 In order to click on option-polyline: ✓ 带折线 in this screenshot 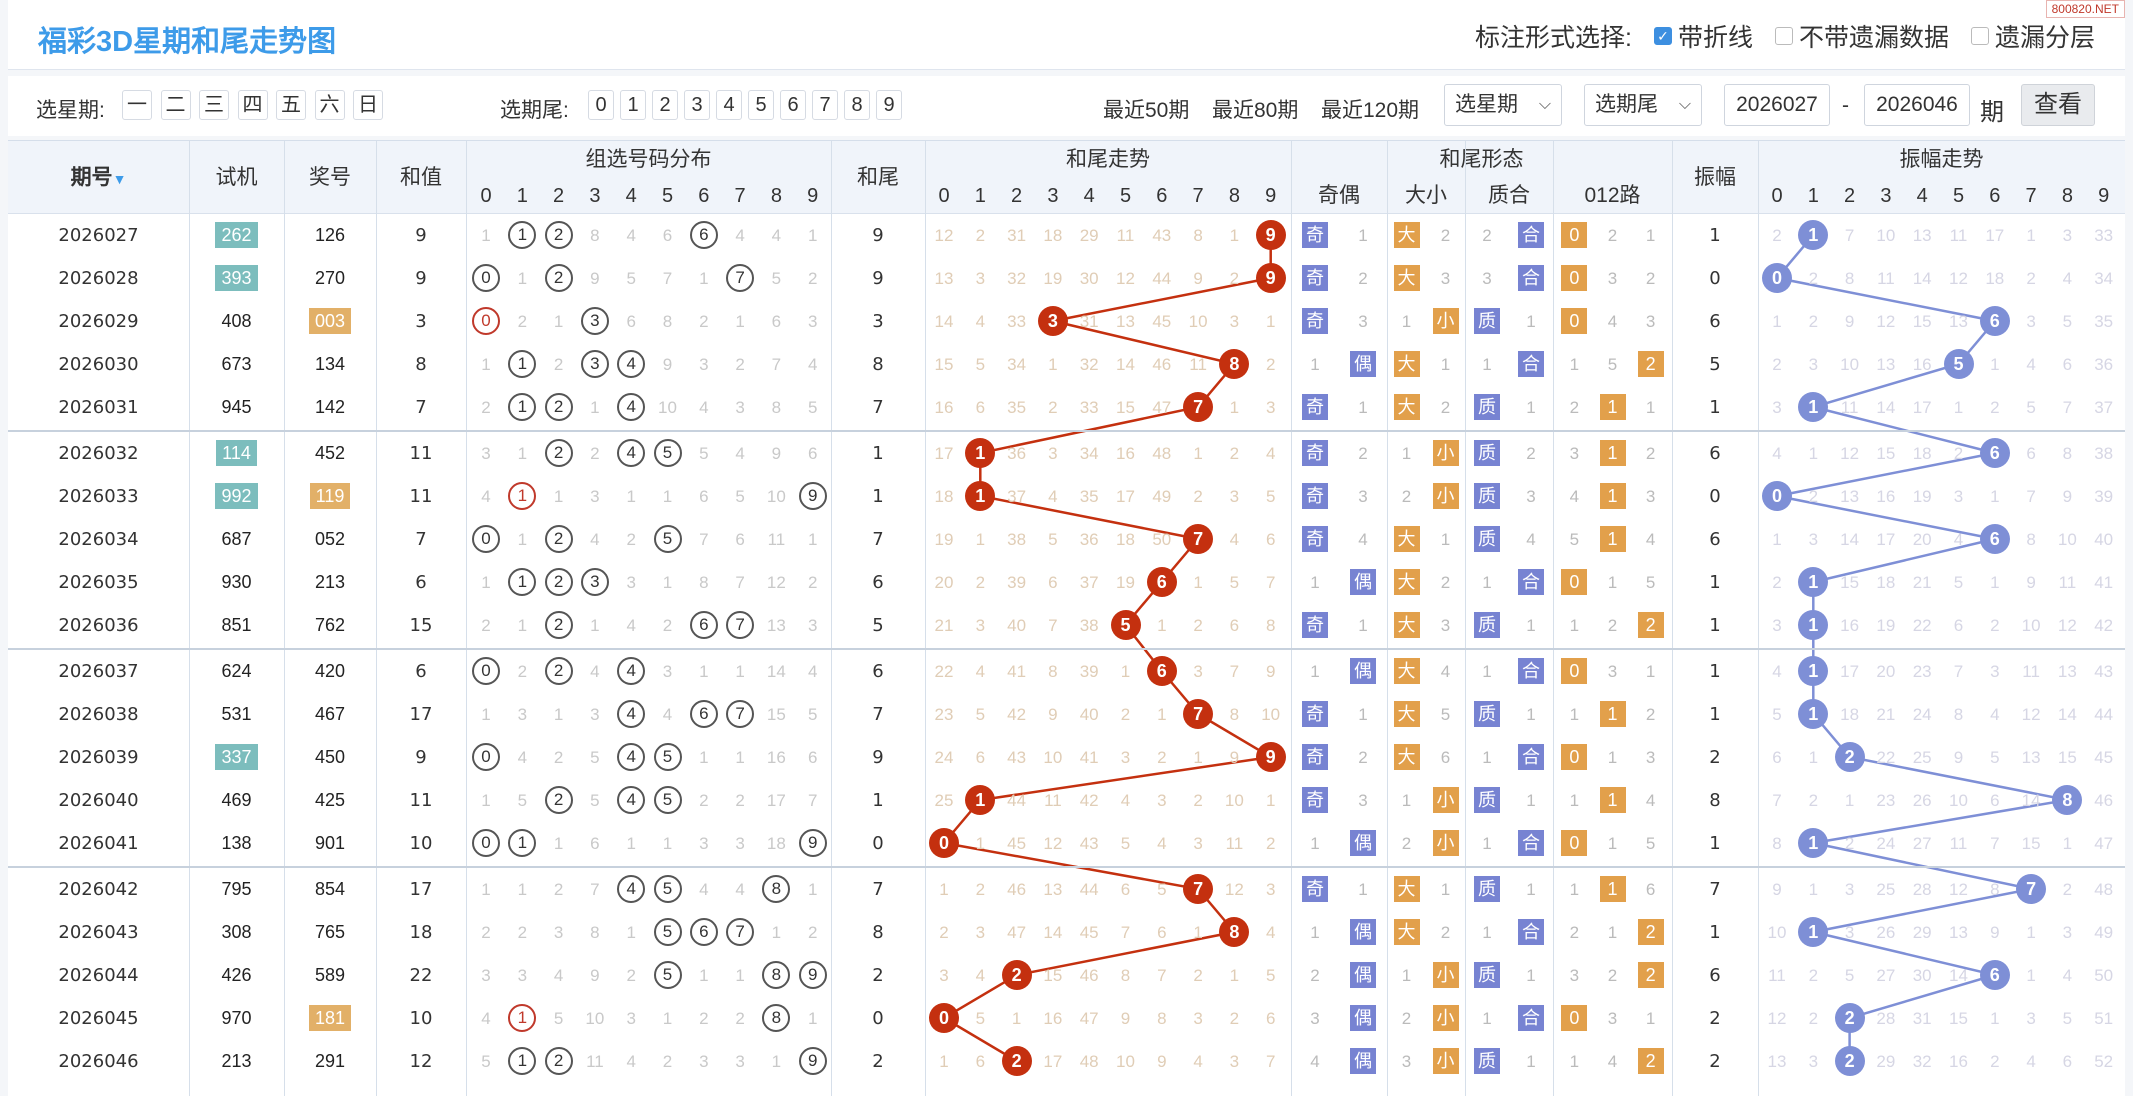, I will do `click(1703, 36)`.